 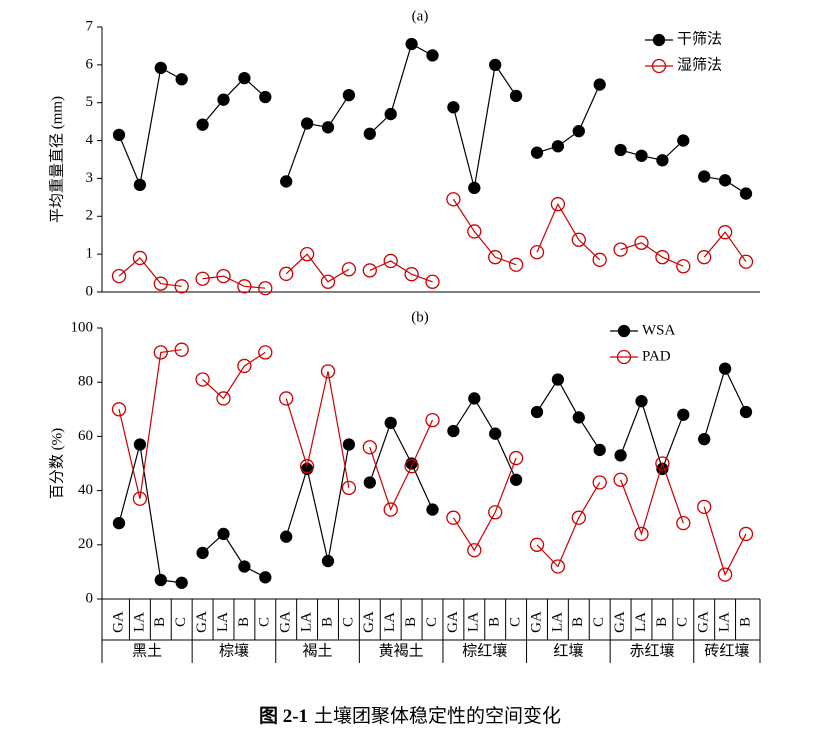 What do you see at coordinates (82, 327) in the screenshot?
I see `y-tick-label: 100` at bounding box center [82, 327].